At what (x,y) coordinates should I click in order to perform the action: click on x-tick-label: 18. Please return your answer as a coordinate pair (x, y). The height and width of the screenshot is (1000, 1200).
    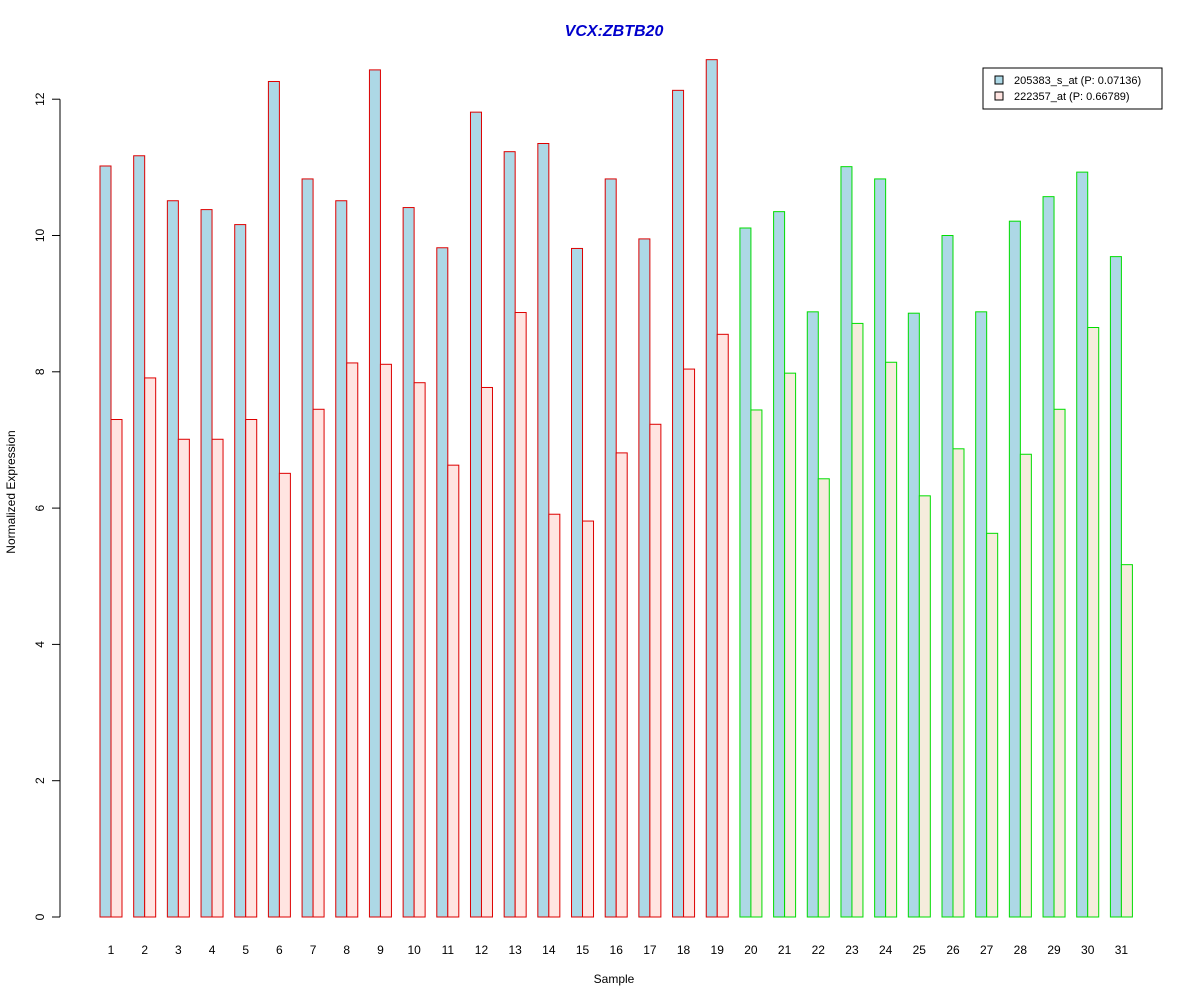
    Looking at the image, I should click on (684, 950).